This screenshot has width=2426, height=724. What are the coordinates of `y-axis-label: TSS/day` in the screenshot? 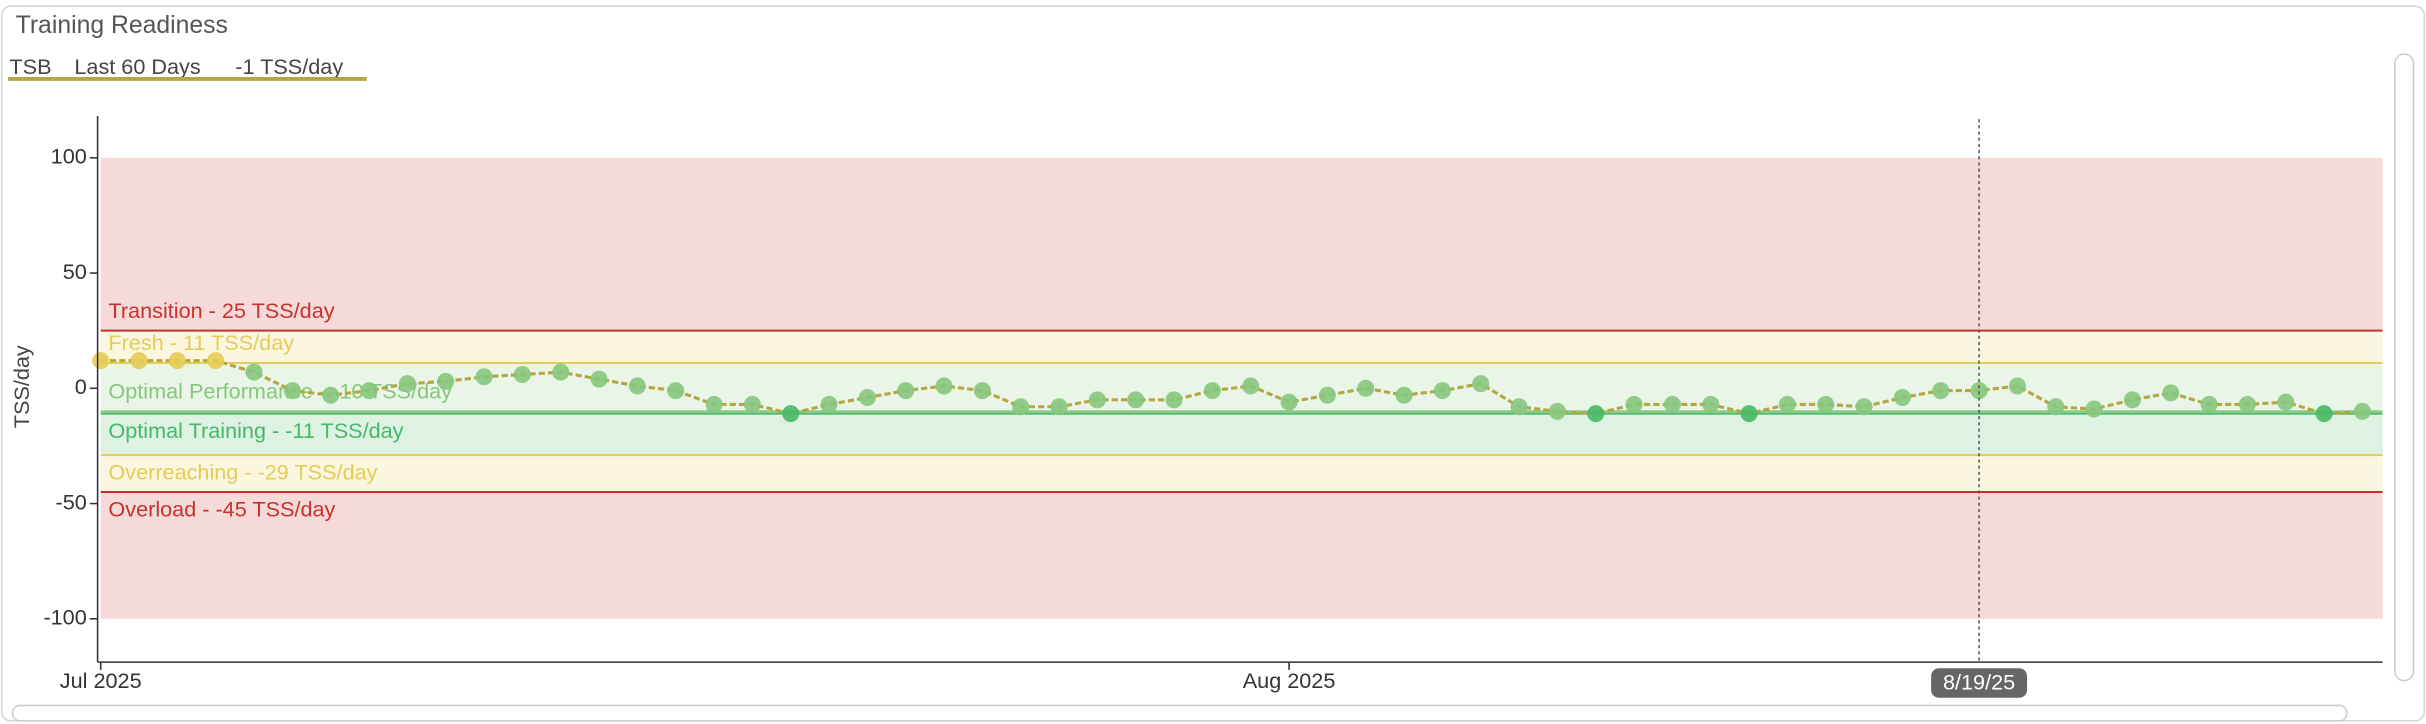 It's located at (21, 386).